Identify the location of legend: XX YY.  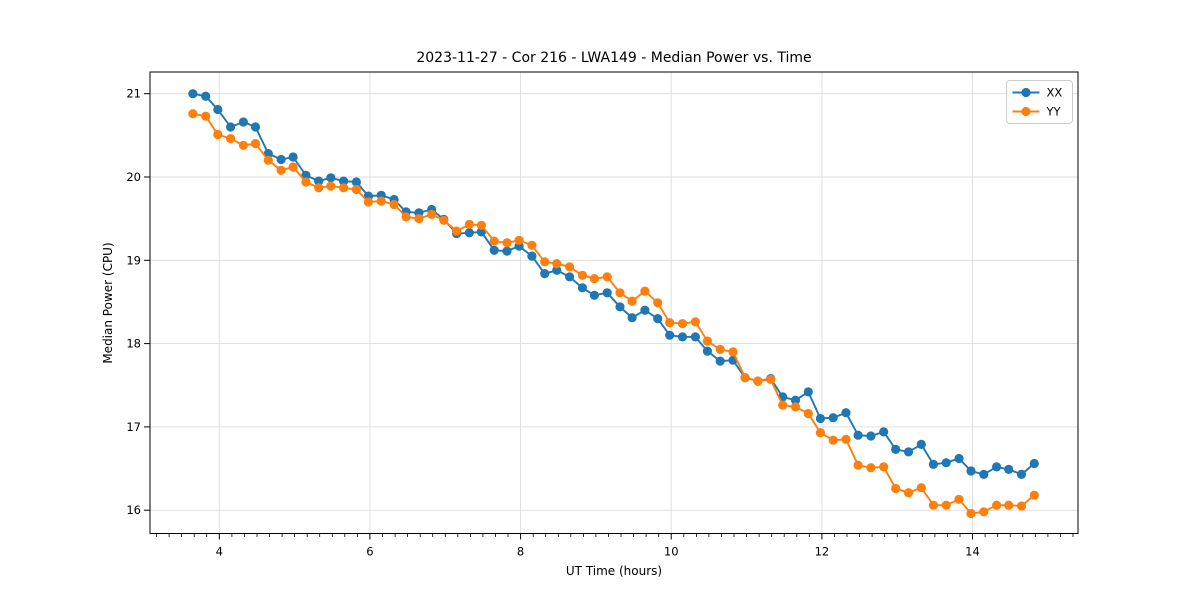
(1039, 102).